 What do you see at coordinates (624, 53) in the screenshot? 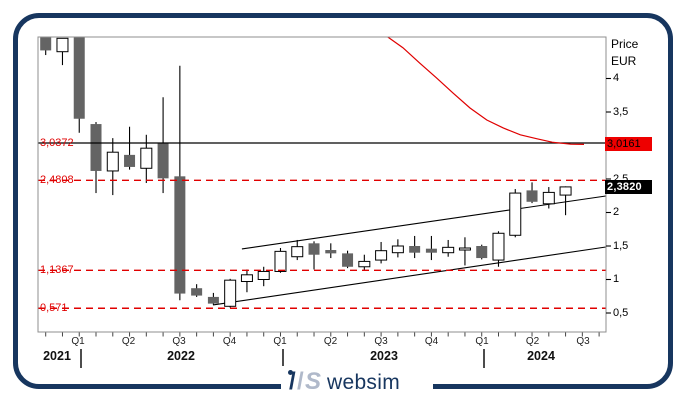
I see `price-axis-title: Price EUR` at bounding box center [624, 53].